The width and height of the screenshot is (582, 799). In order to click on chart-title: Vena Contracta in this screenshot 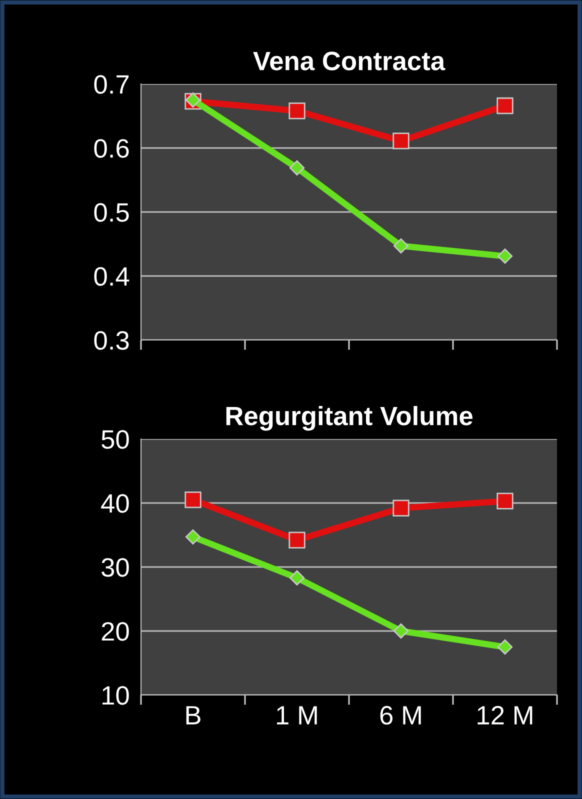, I will do `click(349, 61)`.